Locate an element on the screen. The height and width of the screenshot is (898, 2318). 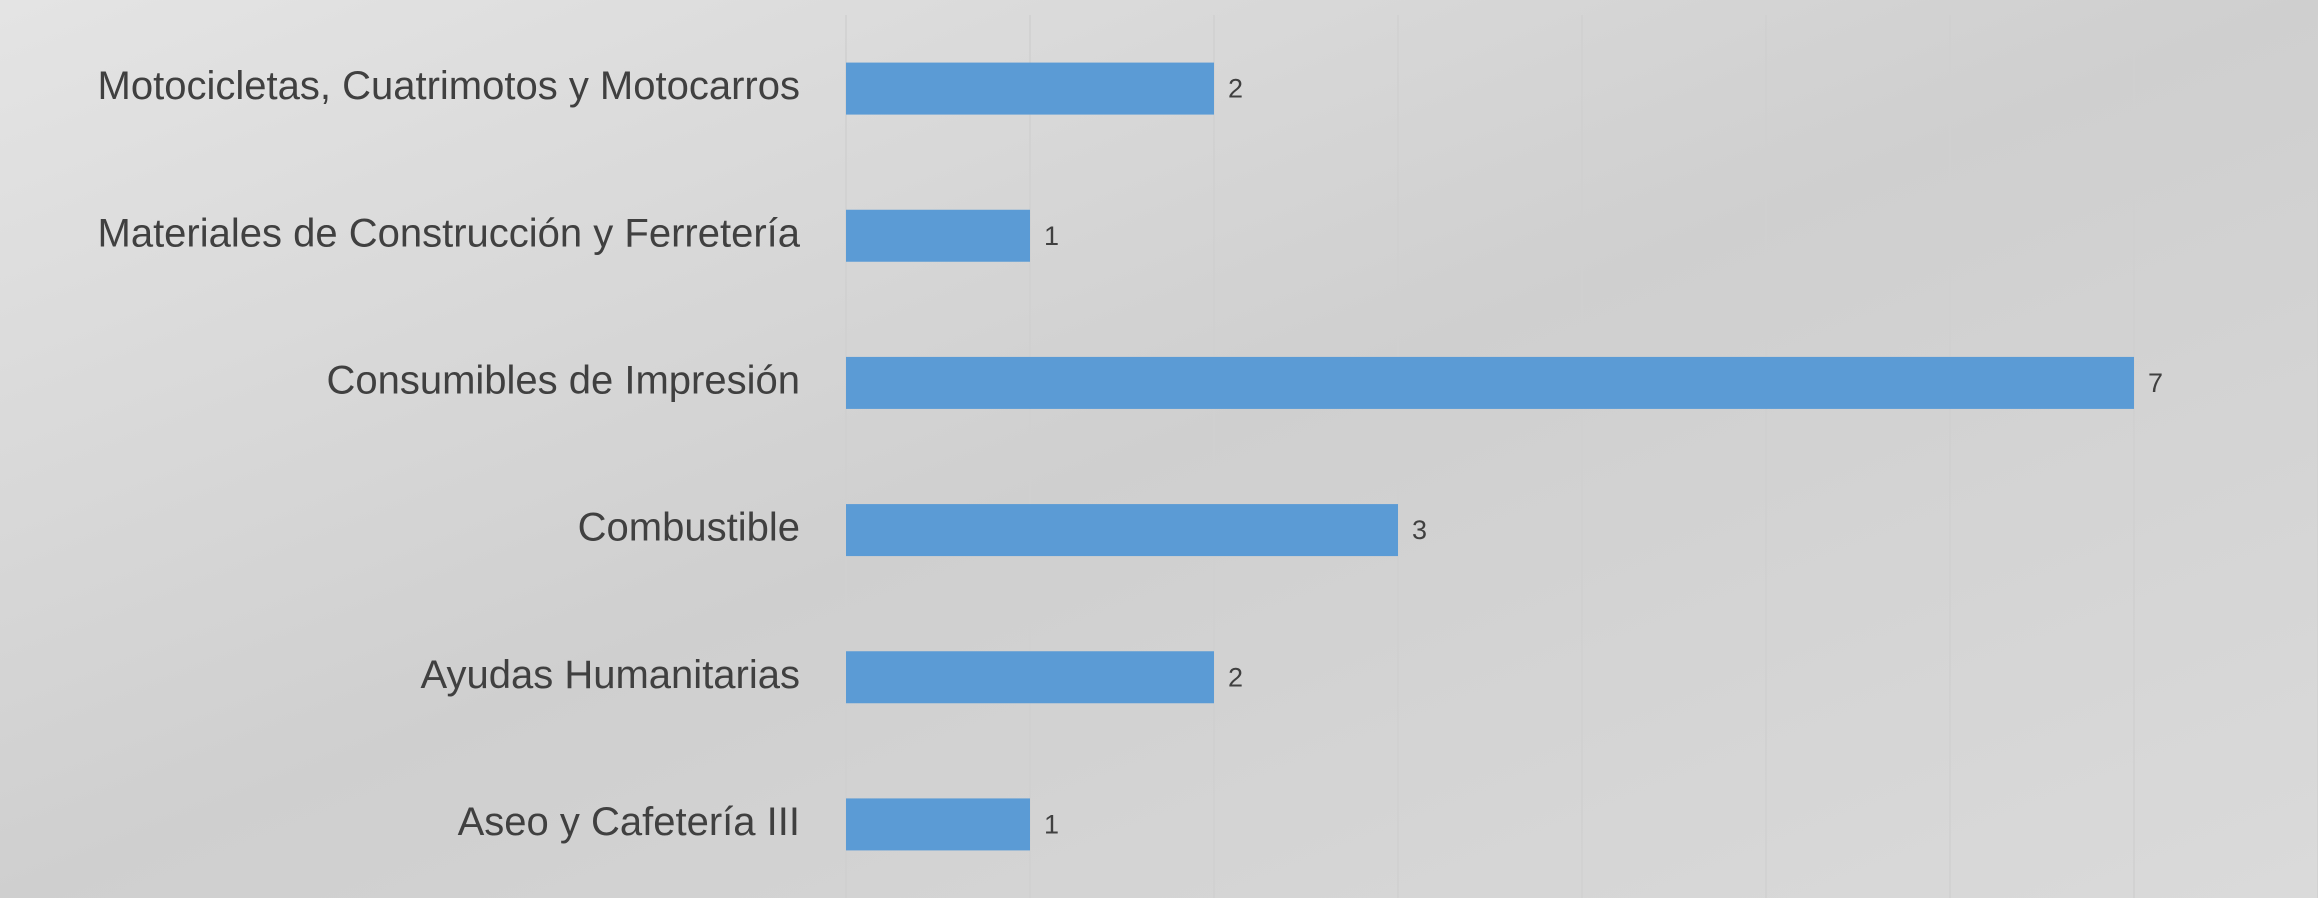
y-tick-label: Consumibles de Impresión is located at coordinates (563, 380).